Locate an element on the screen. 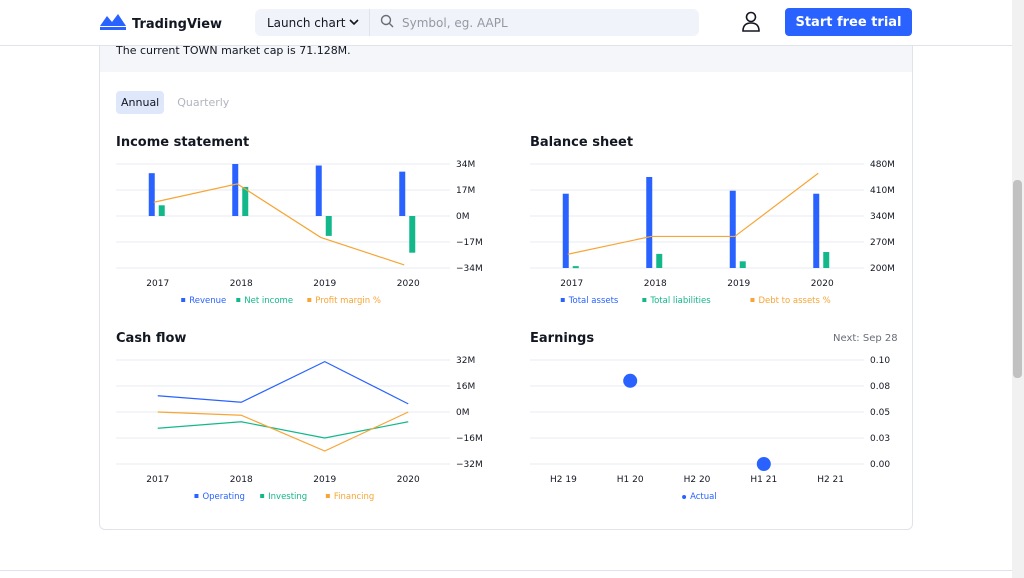 The image size is (1024, 578). y-tick-label: −17M is located at coordinates (469, 243).